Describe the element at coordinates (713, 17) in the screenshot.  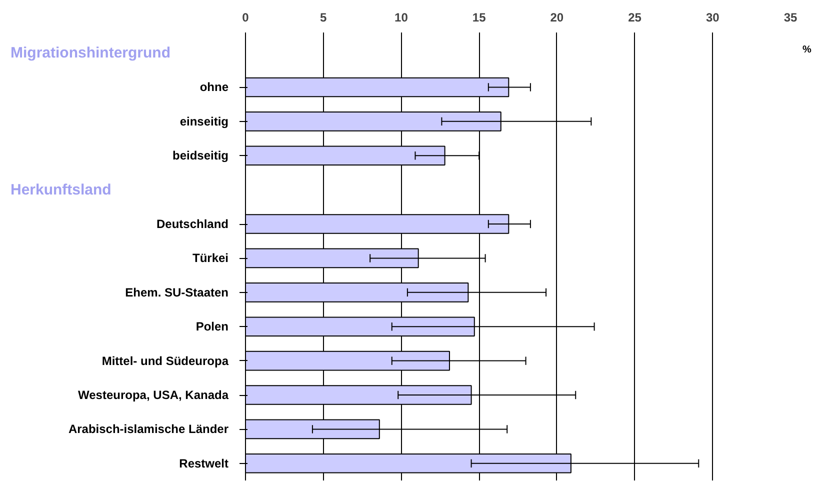
I see `x-tick-label: 30` at that location.